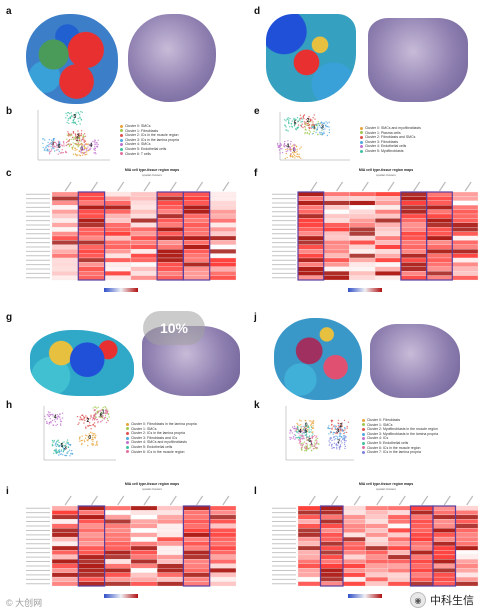 The image size is (491, 611). What do you see at coordinates (390, 137) in the screenshot?
I see `legend-entry: Cluster 2: Fibroblasts and SMCs` at bounding box center [390, 137].